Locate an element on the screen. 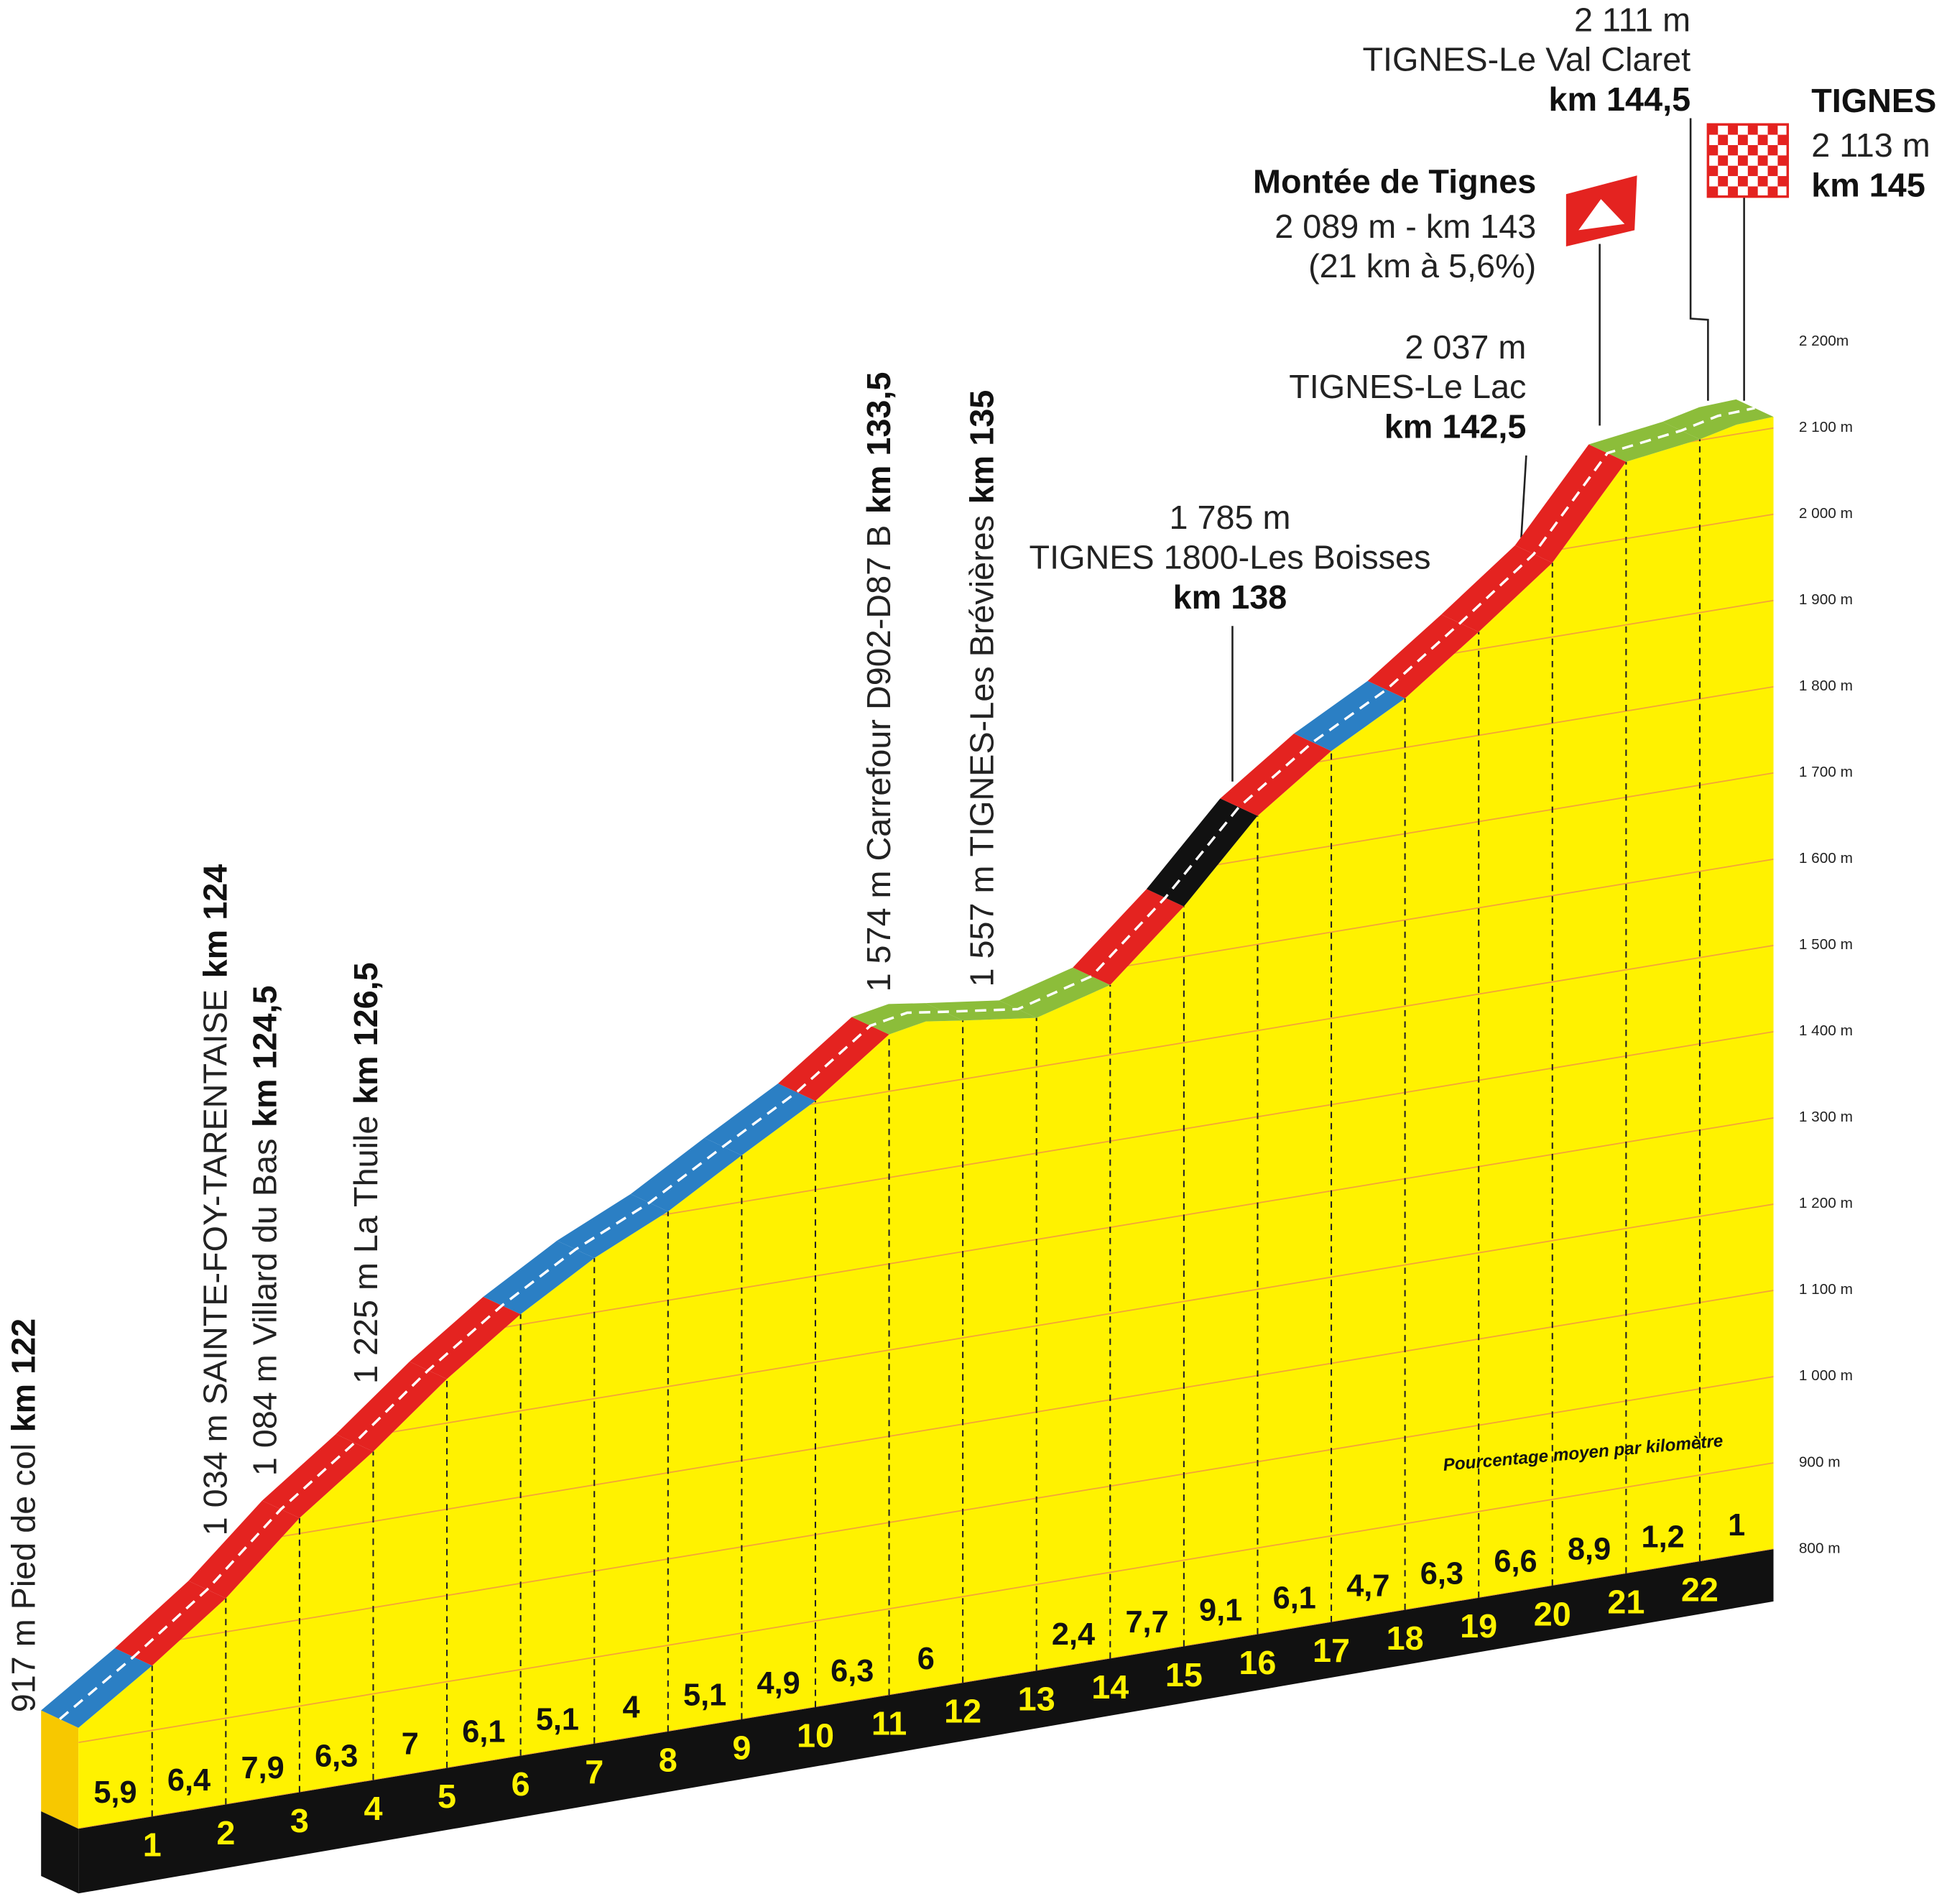 The image size is (1952, 1904). y-tick-label: 1 700 m is located at coordinates (1826, 772).